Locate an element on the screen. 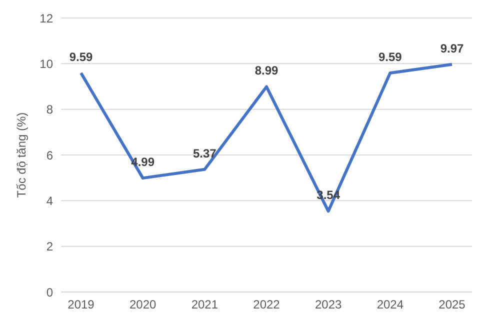 The image size is (500, 333). data-label: 8.99 is located at coordinates (266, 71).